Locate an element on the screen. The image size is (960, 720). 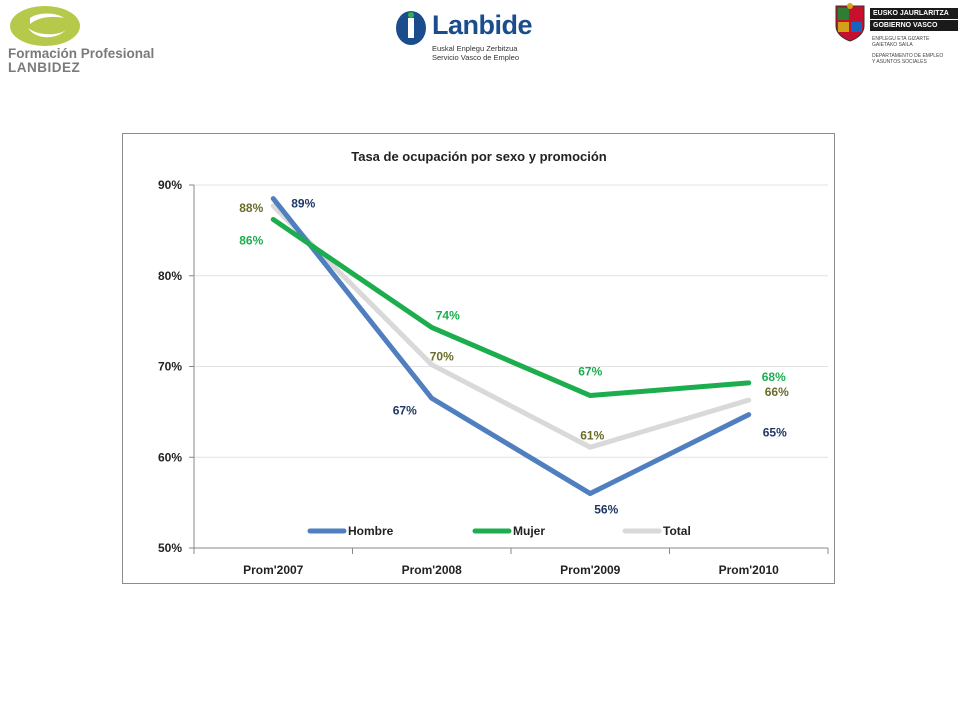
legend: Hombre Mujer Total is located at coordinates (499, 531).